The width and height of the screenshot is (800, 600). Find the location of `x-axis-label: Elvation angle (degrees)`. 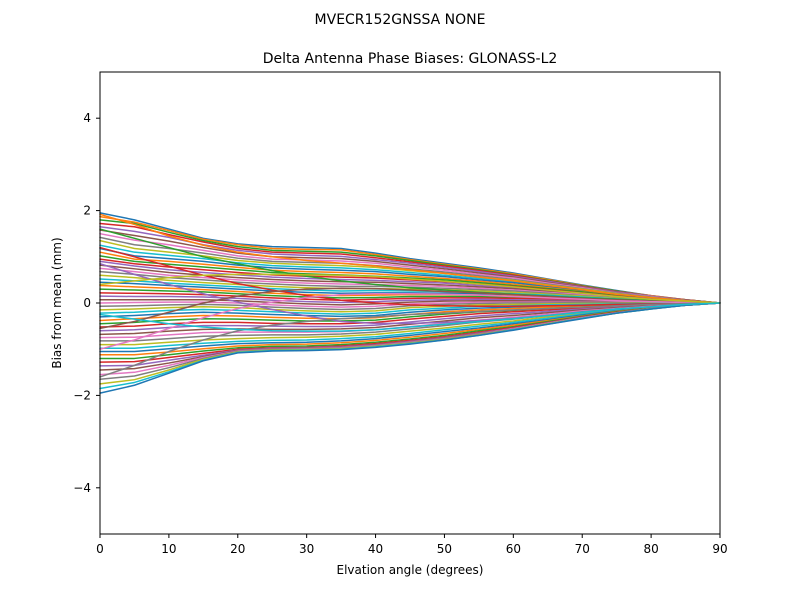

x-axis-label: Elvation angle (degrees) is located at coordinates (410, 570).